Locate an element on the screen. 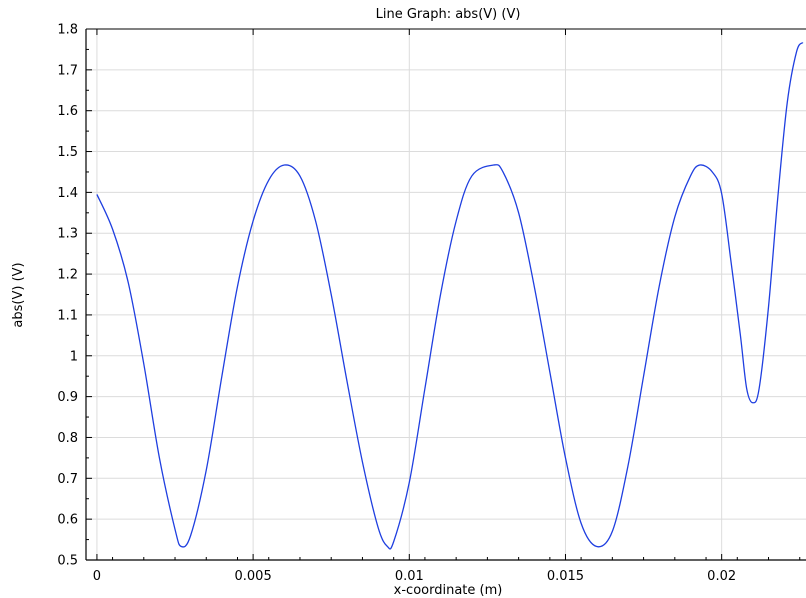 The height and width of the screenshot is (598, 806). y-tick-label: 1 is located at coordinates (74, 356).